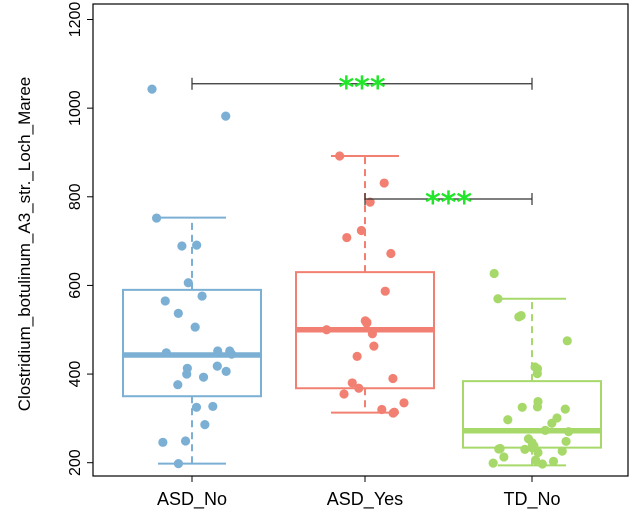 This screenshot has height=517, width=635. What do you see at coordinates (75, 20) in the screenshot?
I see `y-tick-label: 1200` at bounding box center [75, 20].